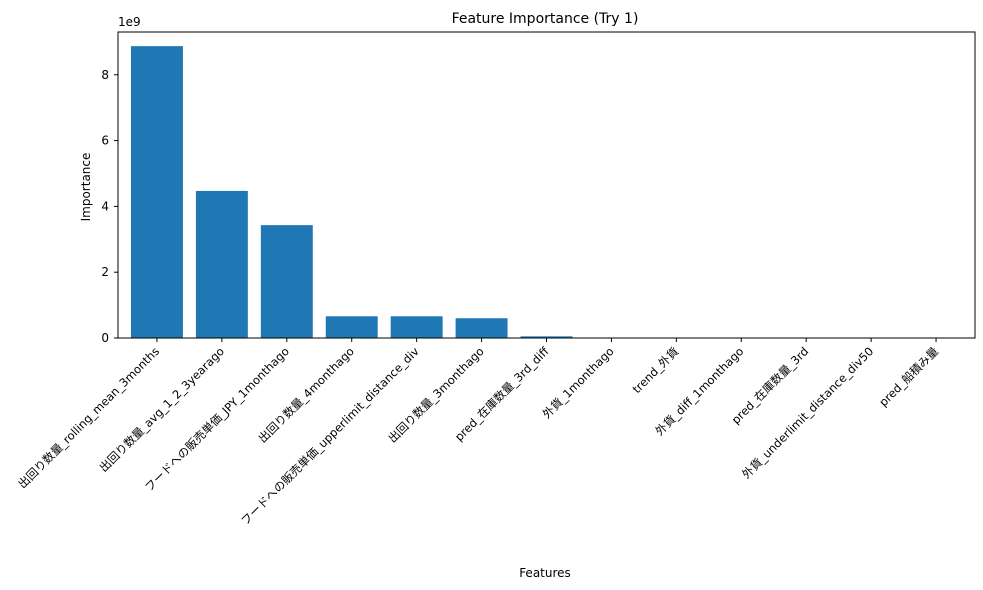  I want to click on y-axis-label: Importance, so click(86, 187).